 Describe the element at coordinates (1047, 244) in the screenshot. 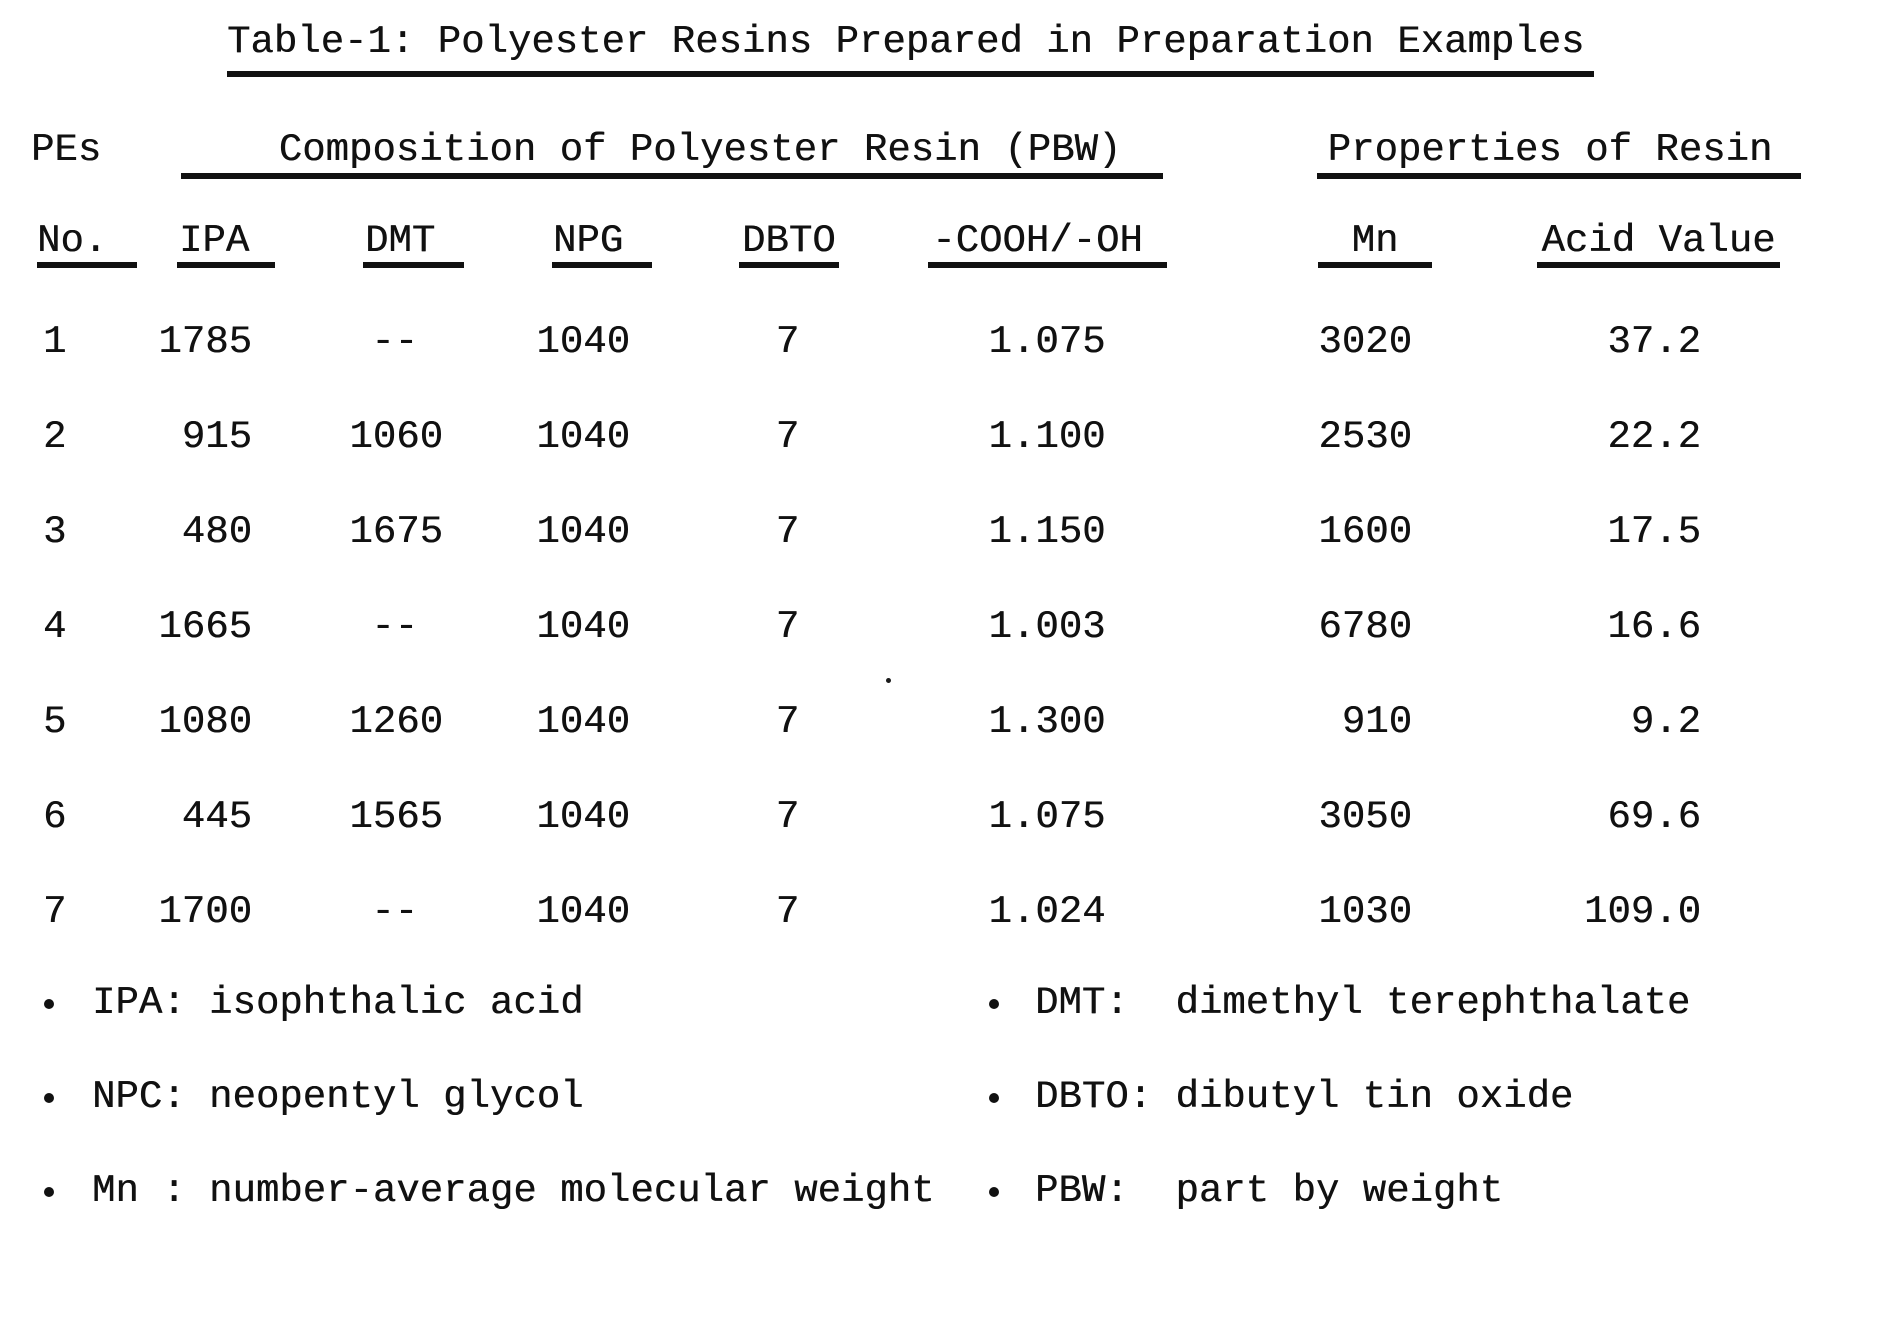

I see `column-header-cooh-oh: -COOH/-OH` at that location.